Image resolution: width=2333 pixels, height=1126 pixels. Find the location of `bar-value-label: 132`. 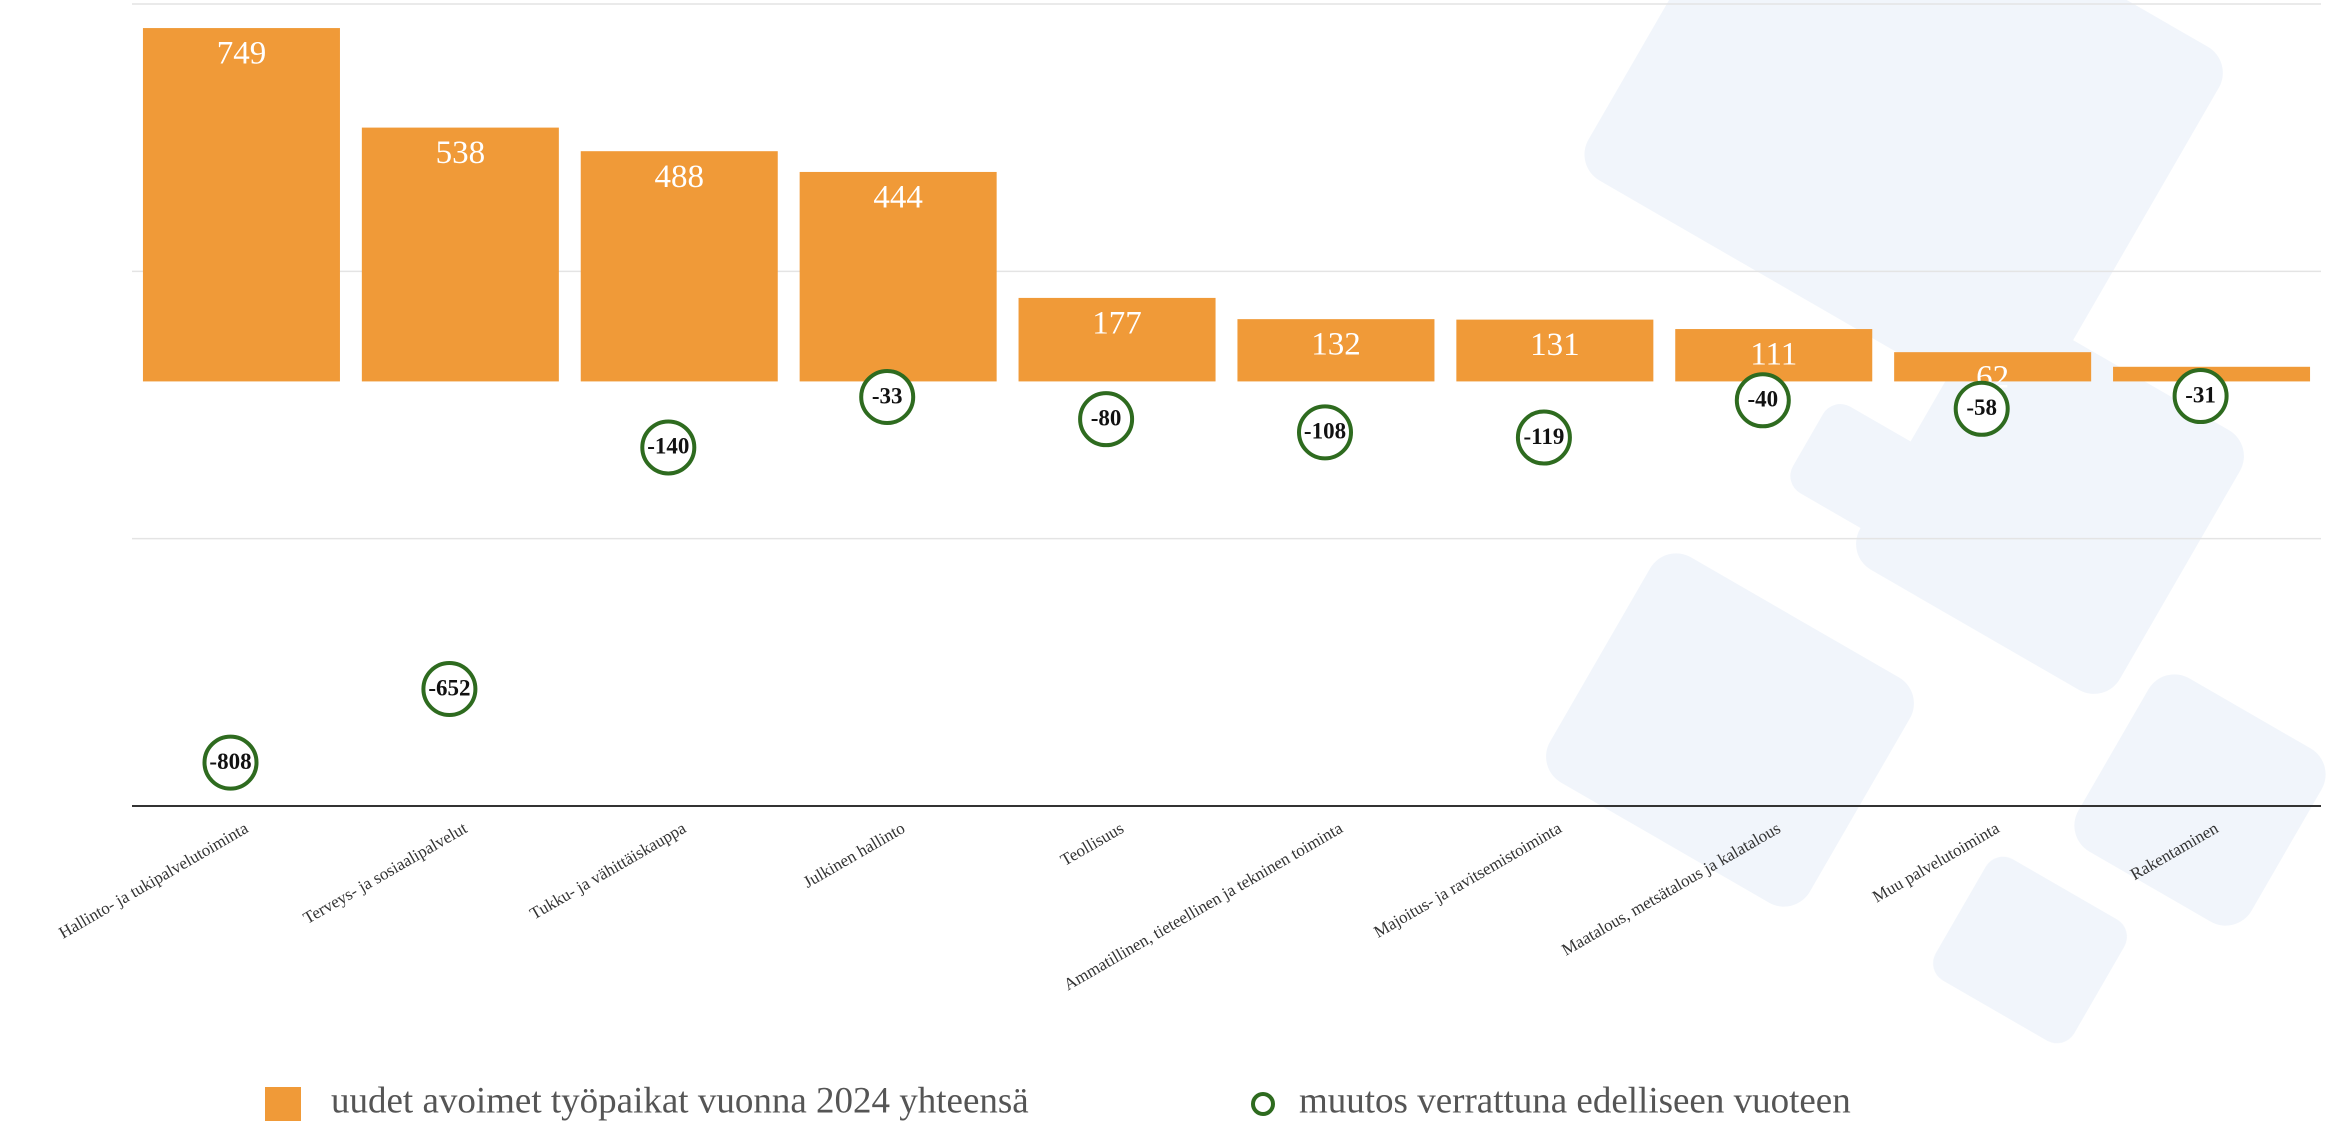

bar-value-label: 132 is located at coordinates (1336, 345).